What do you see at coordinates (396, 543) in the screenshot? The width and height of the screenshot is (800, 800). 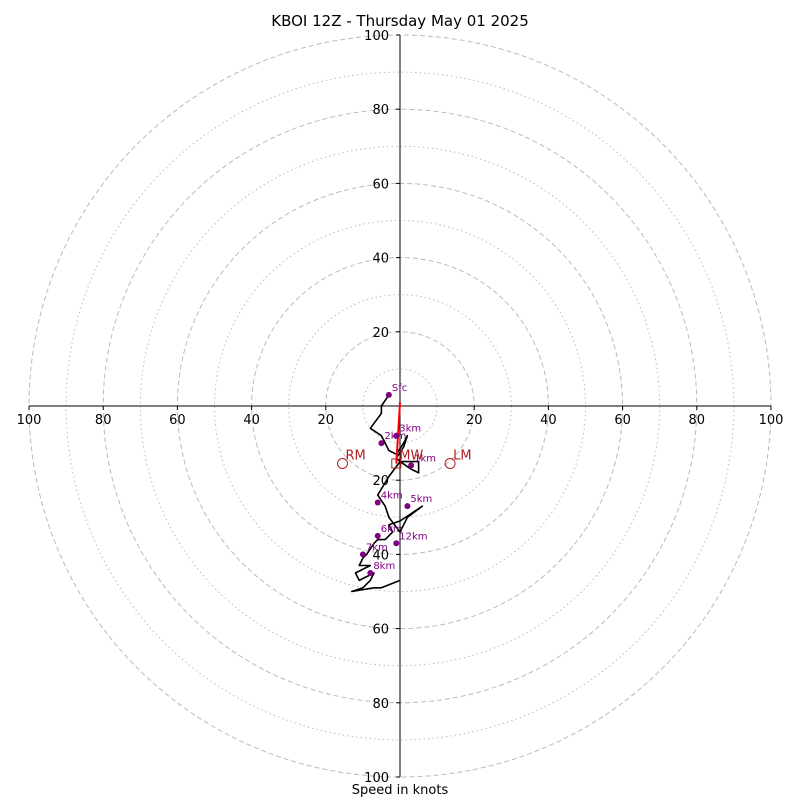 I see `height-point-12km` at bounding box center [396, 543].